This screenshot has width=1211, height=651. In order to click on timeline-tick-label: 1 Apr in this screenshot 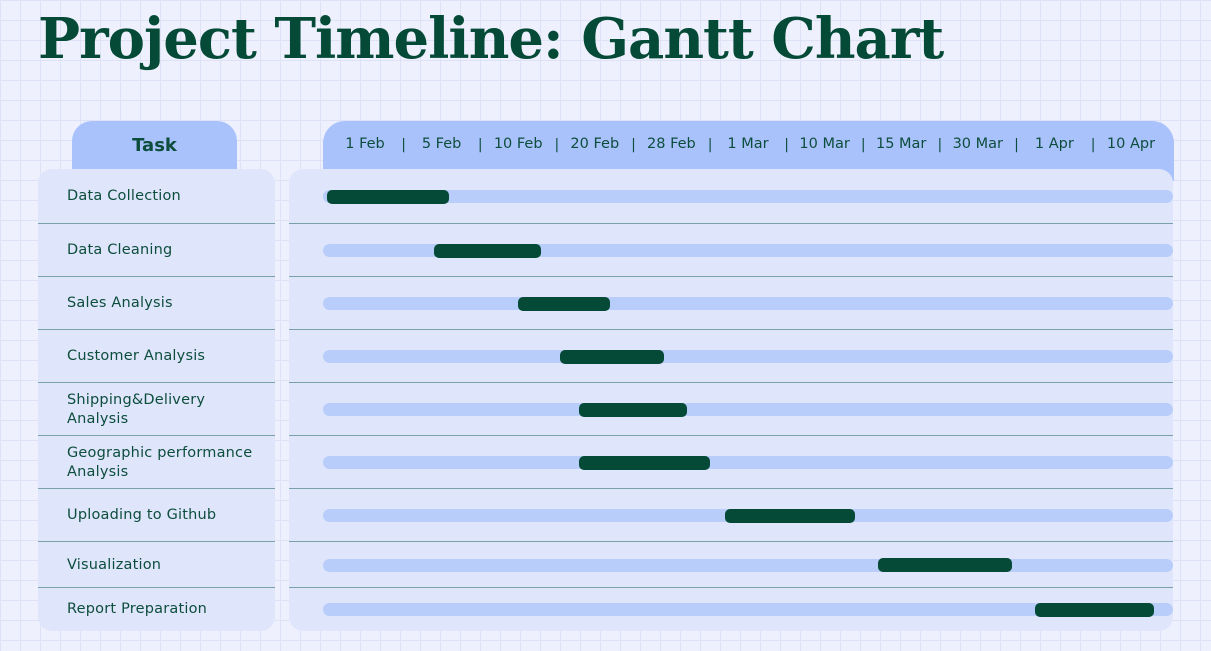, I will do `click(1054, 144)`.